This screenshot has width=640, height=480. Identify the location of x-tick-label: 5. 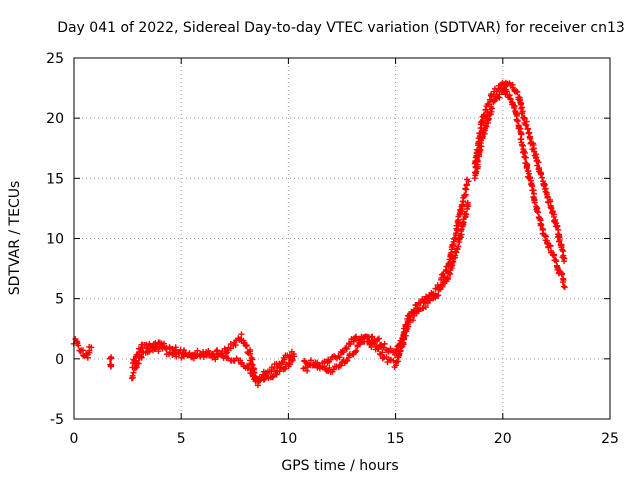
(181, 439).